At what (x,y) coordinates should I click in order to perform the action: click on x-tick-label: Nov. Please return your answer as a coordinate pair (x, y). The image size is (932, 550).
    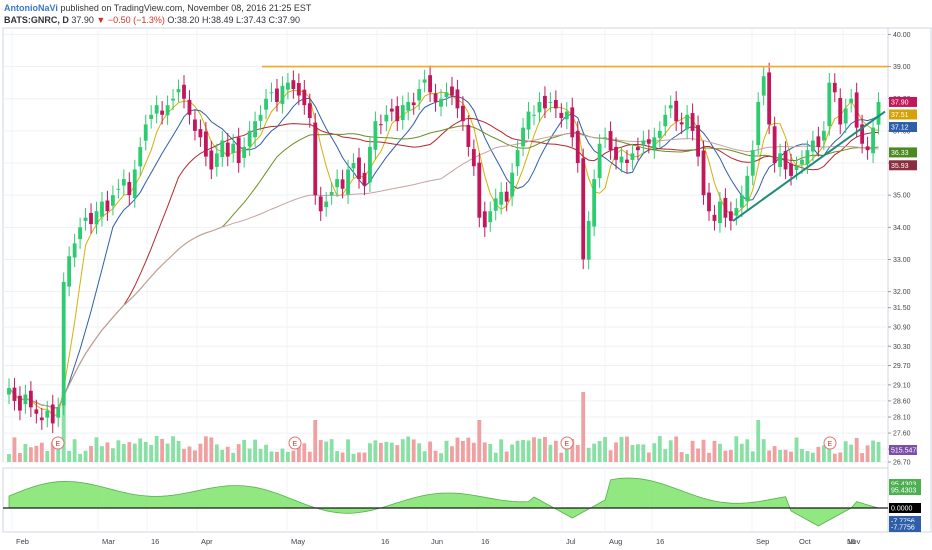
    Looking at the image, I should click on (854, 541).